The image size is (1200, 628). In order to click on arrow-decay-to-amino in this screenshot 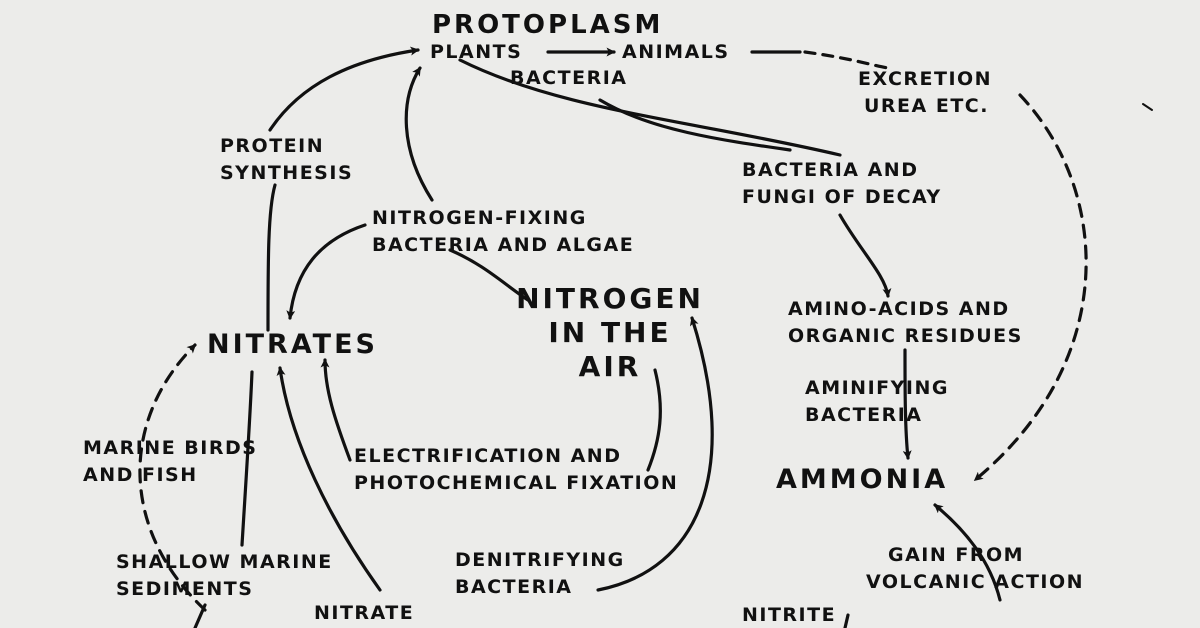, I will do `click(865, 255)`.